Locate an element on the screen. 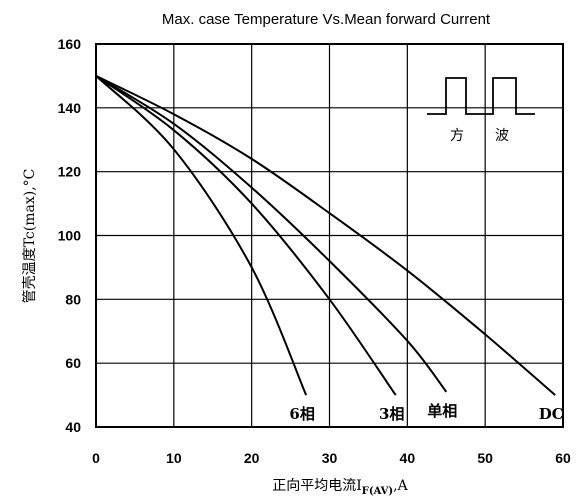 The width and height of the screenshot is (583, 500). series-label-dc: DC is located at coordinates (551, 414).